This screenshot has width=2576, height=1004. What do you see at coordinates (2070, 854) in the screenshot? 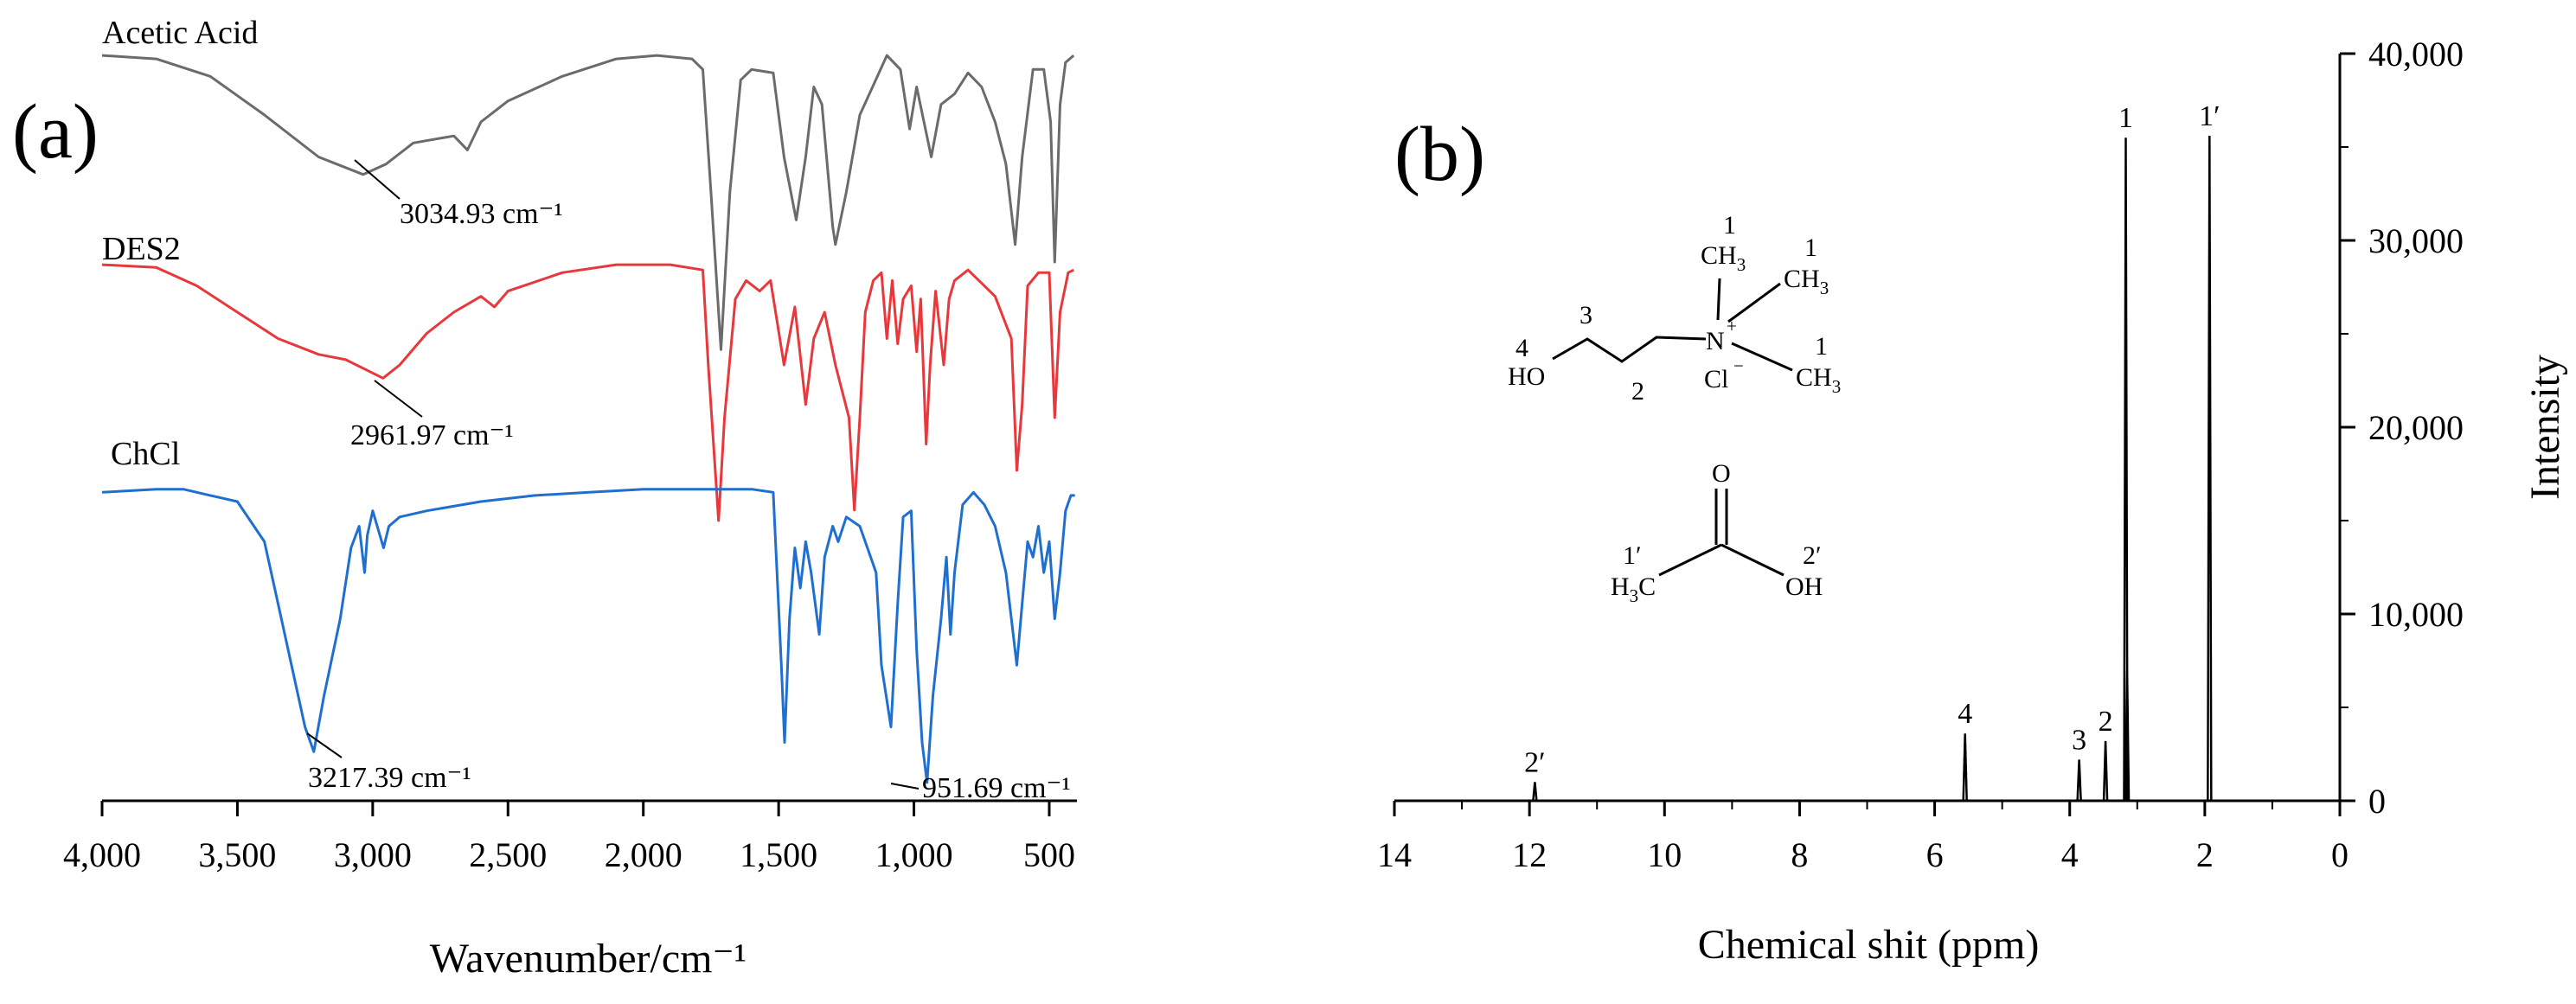
I see `x-tick-label: 4` at bounding box center [2070, 854].